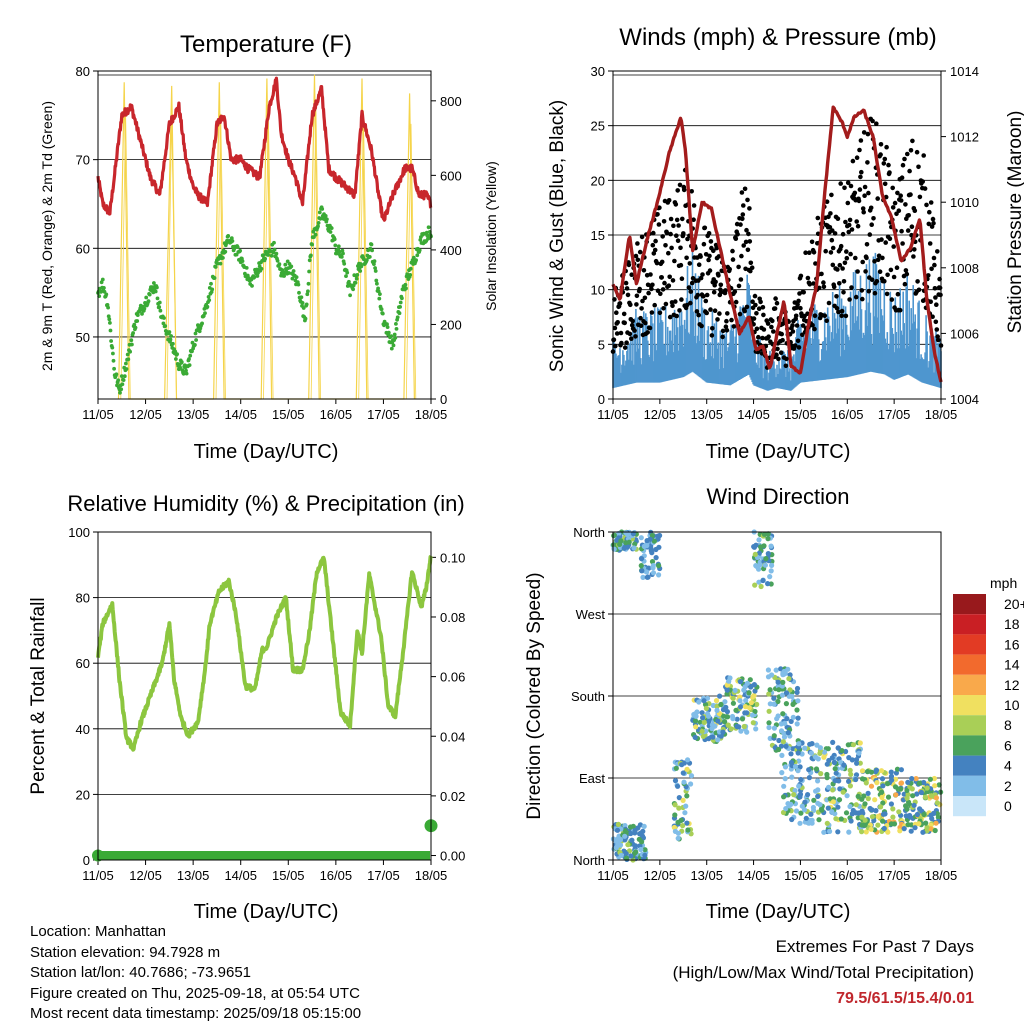 This screenshot has height=1025, width=1024. What do you see at coordinates (706, 875) in the screenshot?
I see `x-tick-label: 13/05` at bounding box center [706, 875].